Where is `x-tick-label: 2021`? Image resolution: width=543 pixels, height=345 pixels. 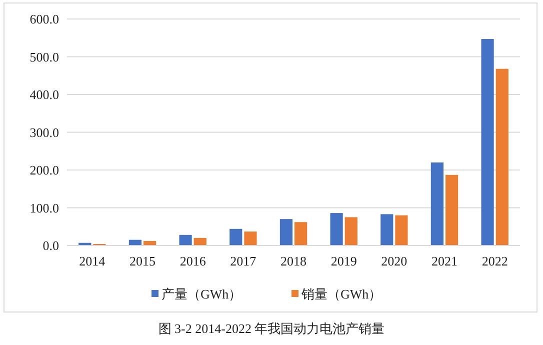
x-tick-label: 2021 is located at coordinates (445, 261).